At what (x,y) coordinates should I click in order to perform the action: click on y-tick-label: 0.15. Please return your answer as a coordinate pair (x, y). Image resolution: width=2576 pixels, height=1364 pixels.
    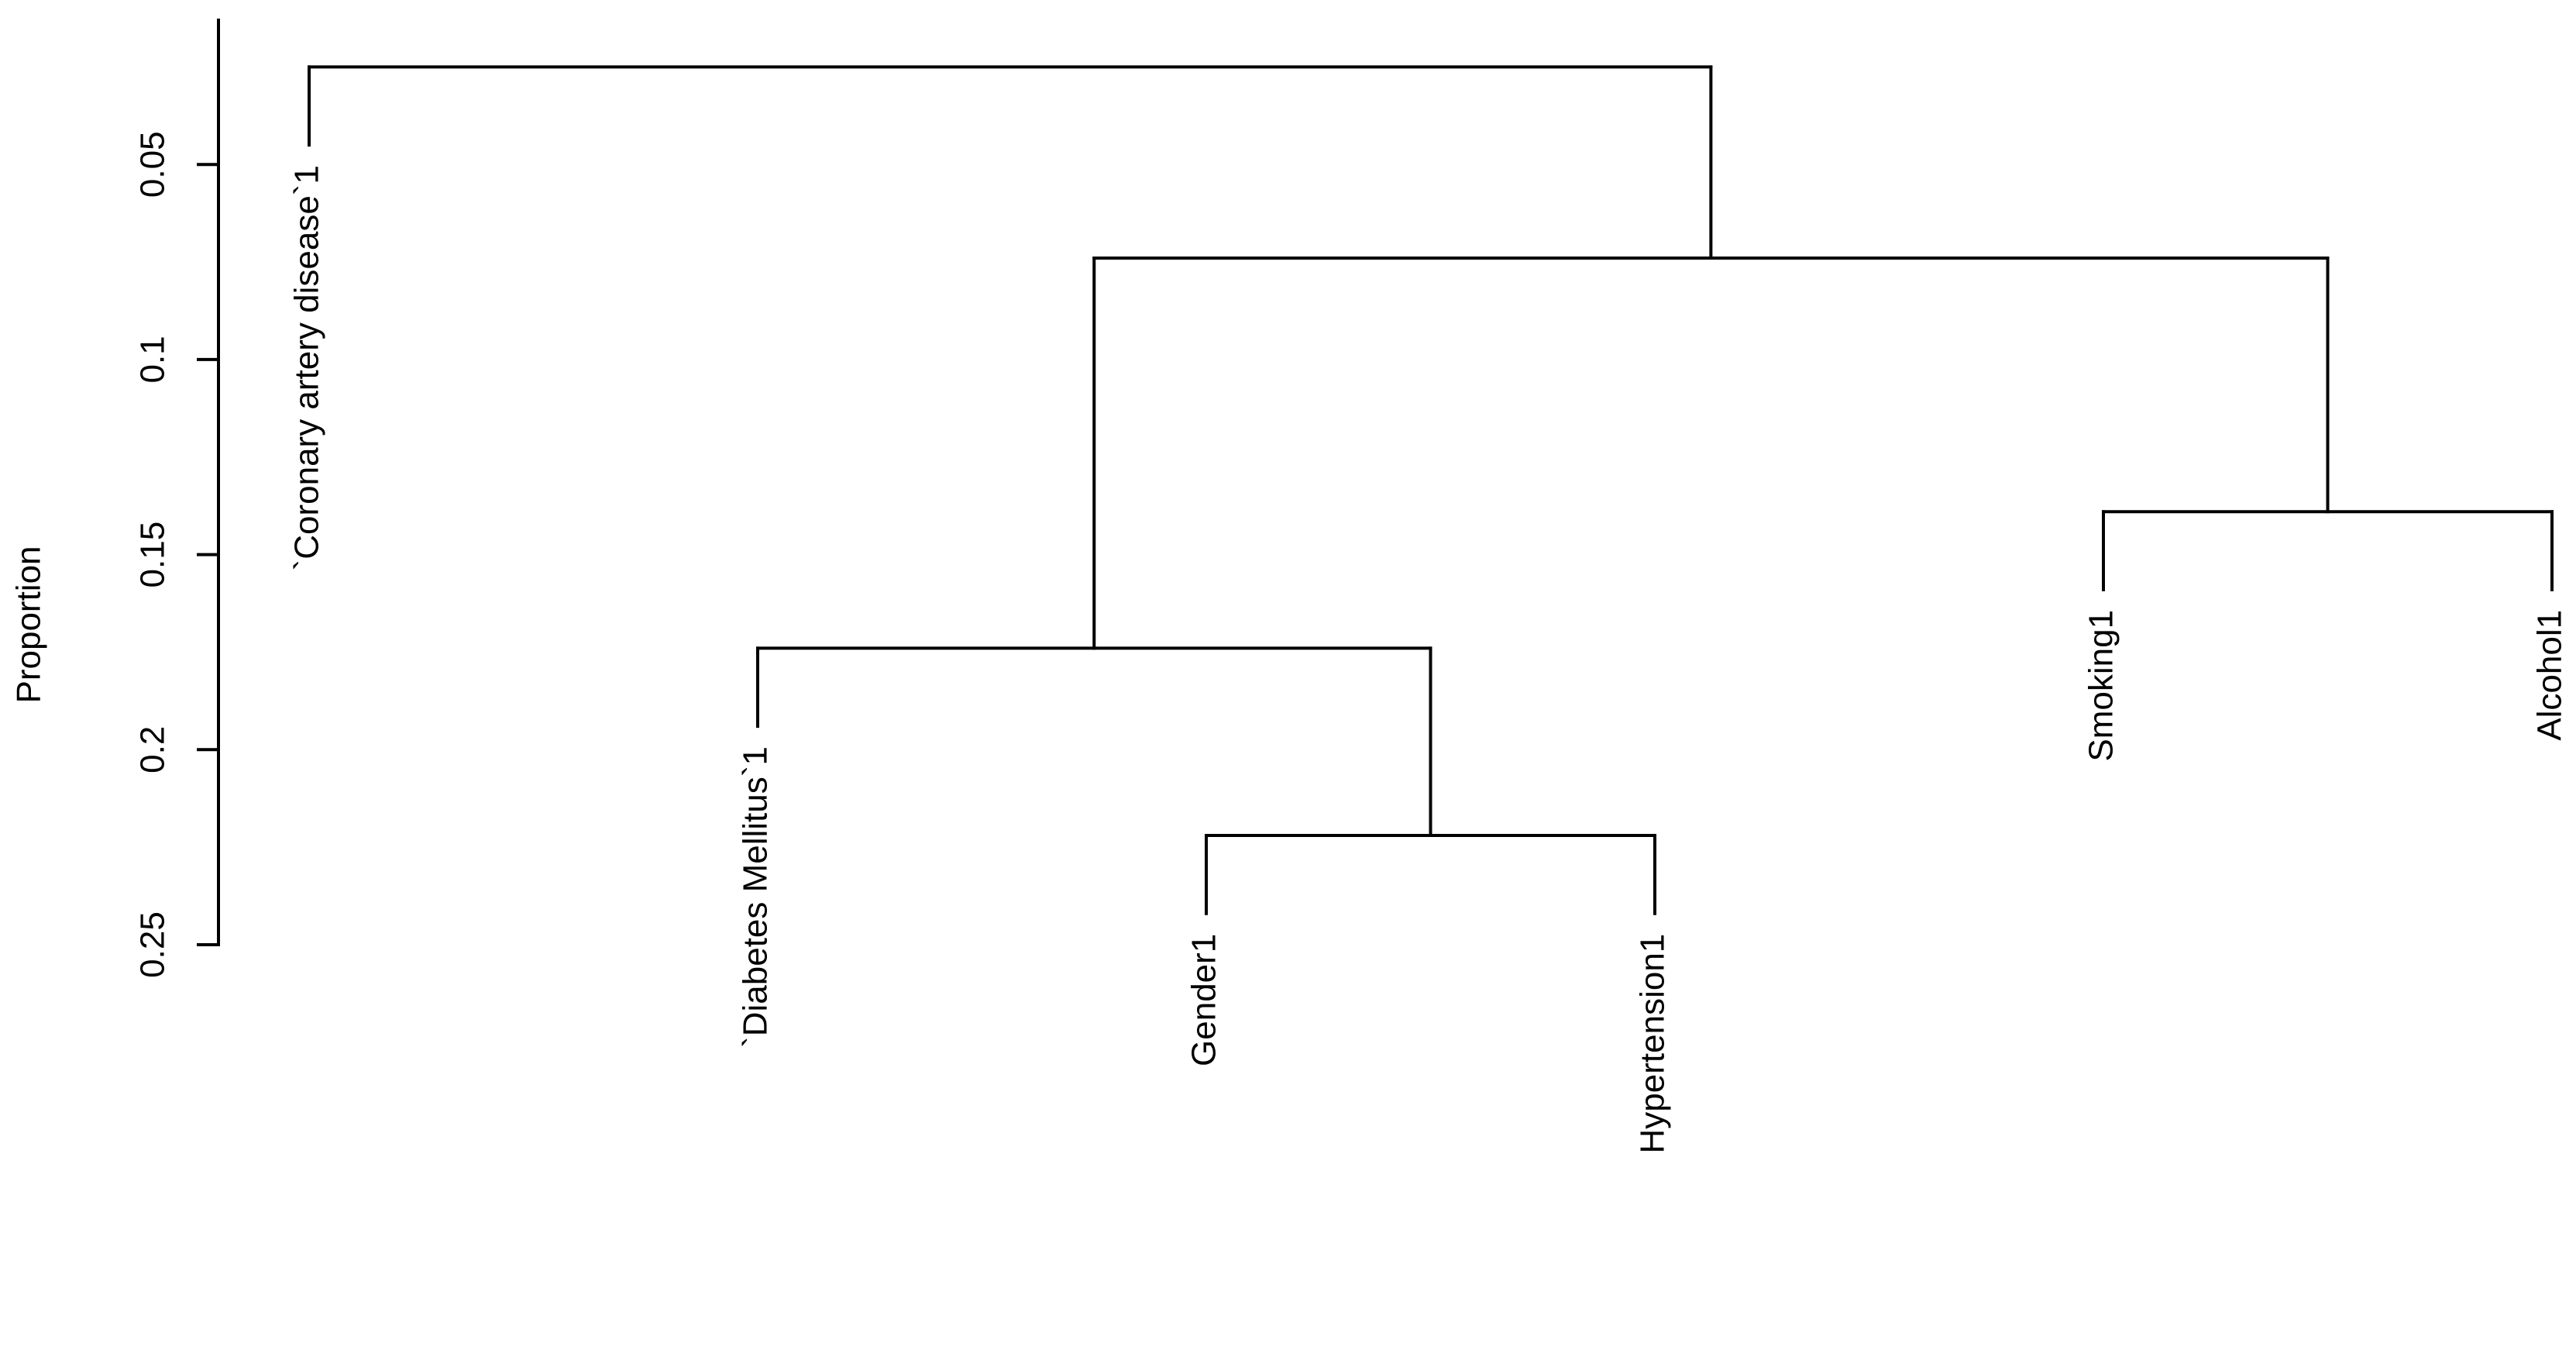
    Looking at the image, I should click on (153, 555).